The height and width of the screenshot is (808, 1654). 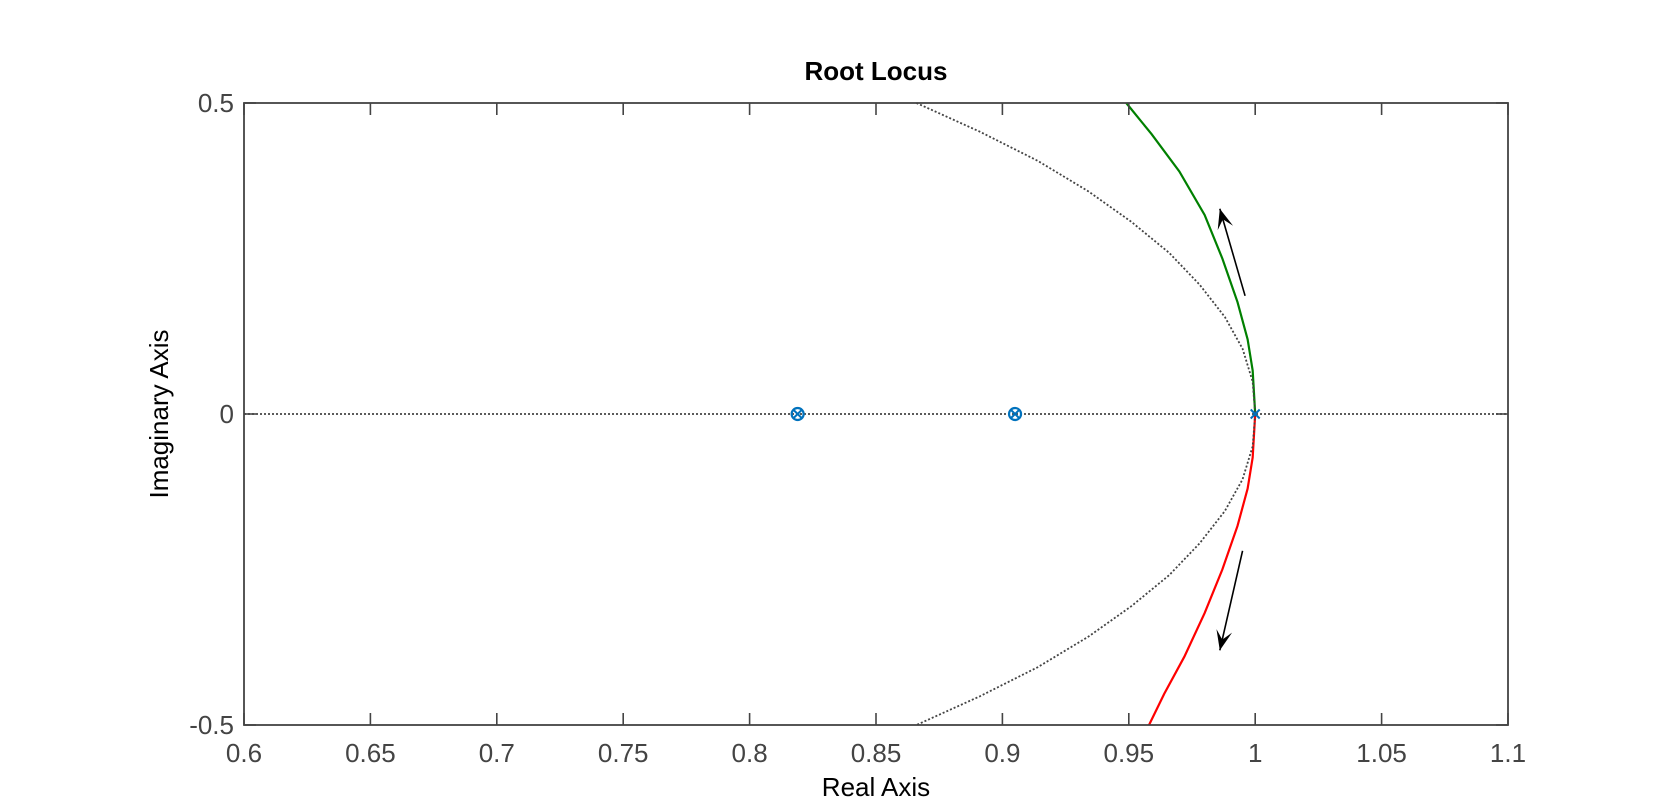 I want to click on x-tick-label: 1.1, so click(x=1508, y=753).